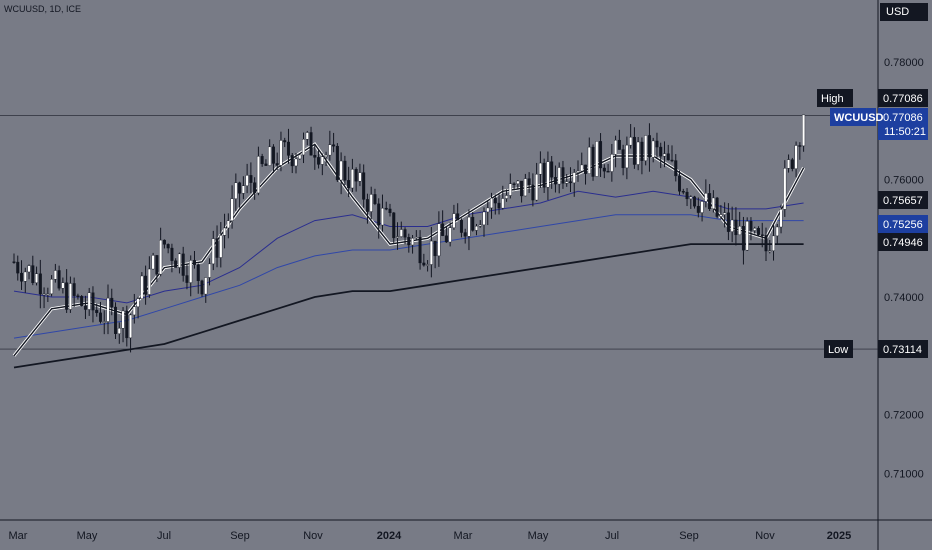 This screenshot has width=932, height=550. I want to click on price-tick-label: 0.72000, so click(904, 416).